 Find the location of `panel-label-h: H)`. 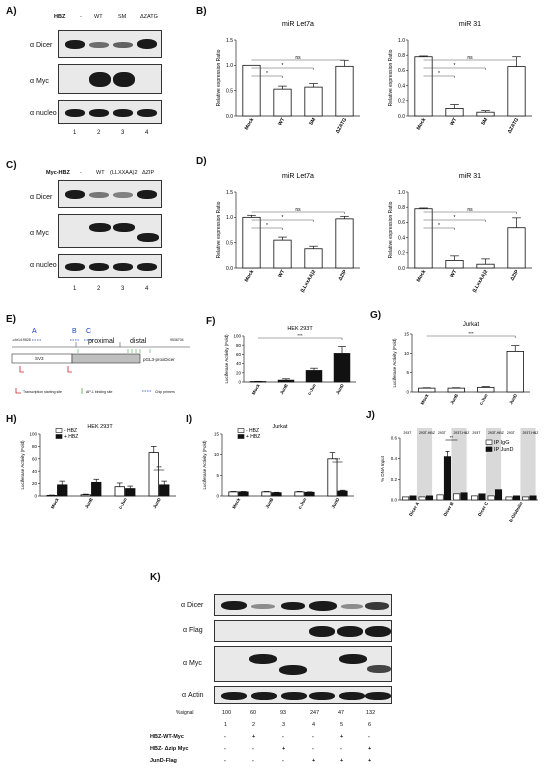

panel-label-h: H) is located at coordinates (11, 419).